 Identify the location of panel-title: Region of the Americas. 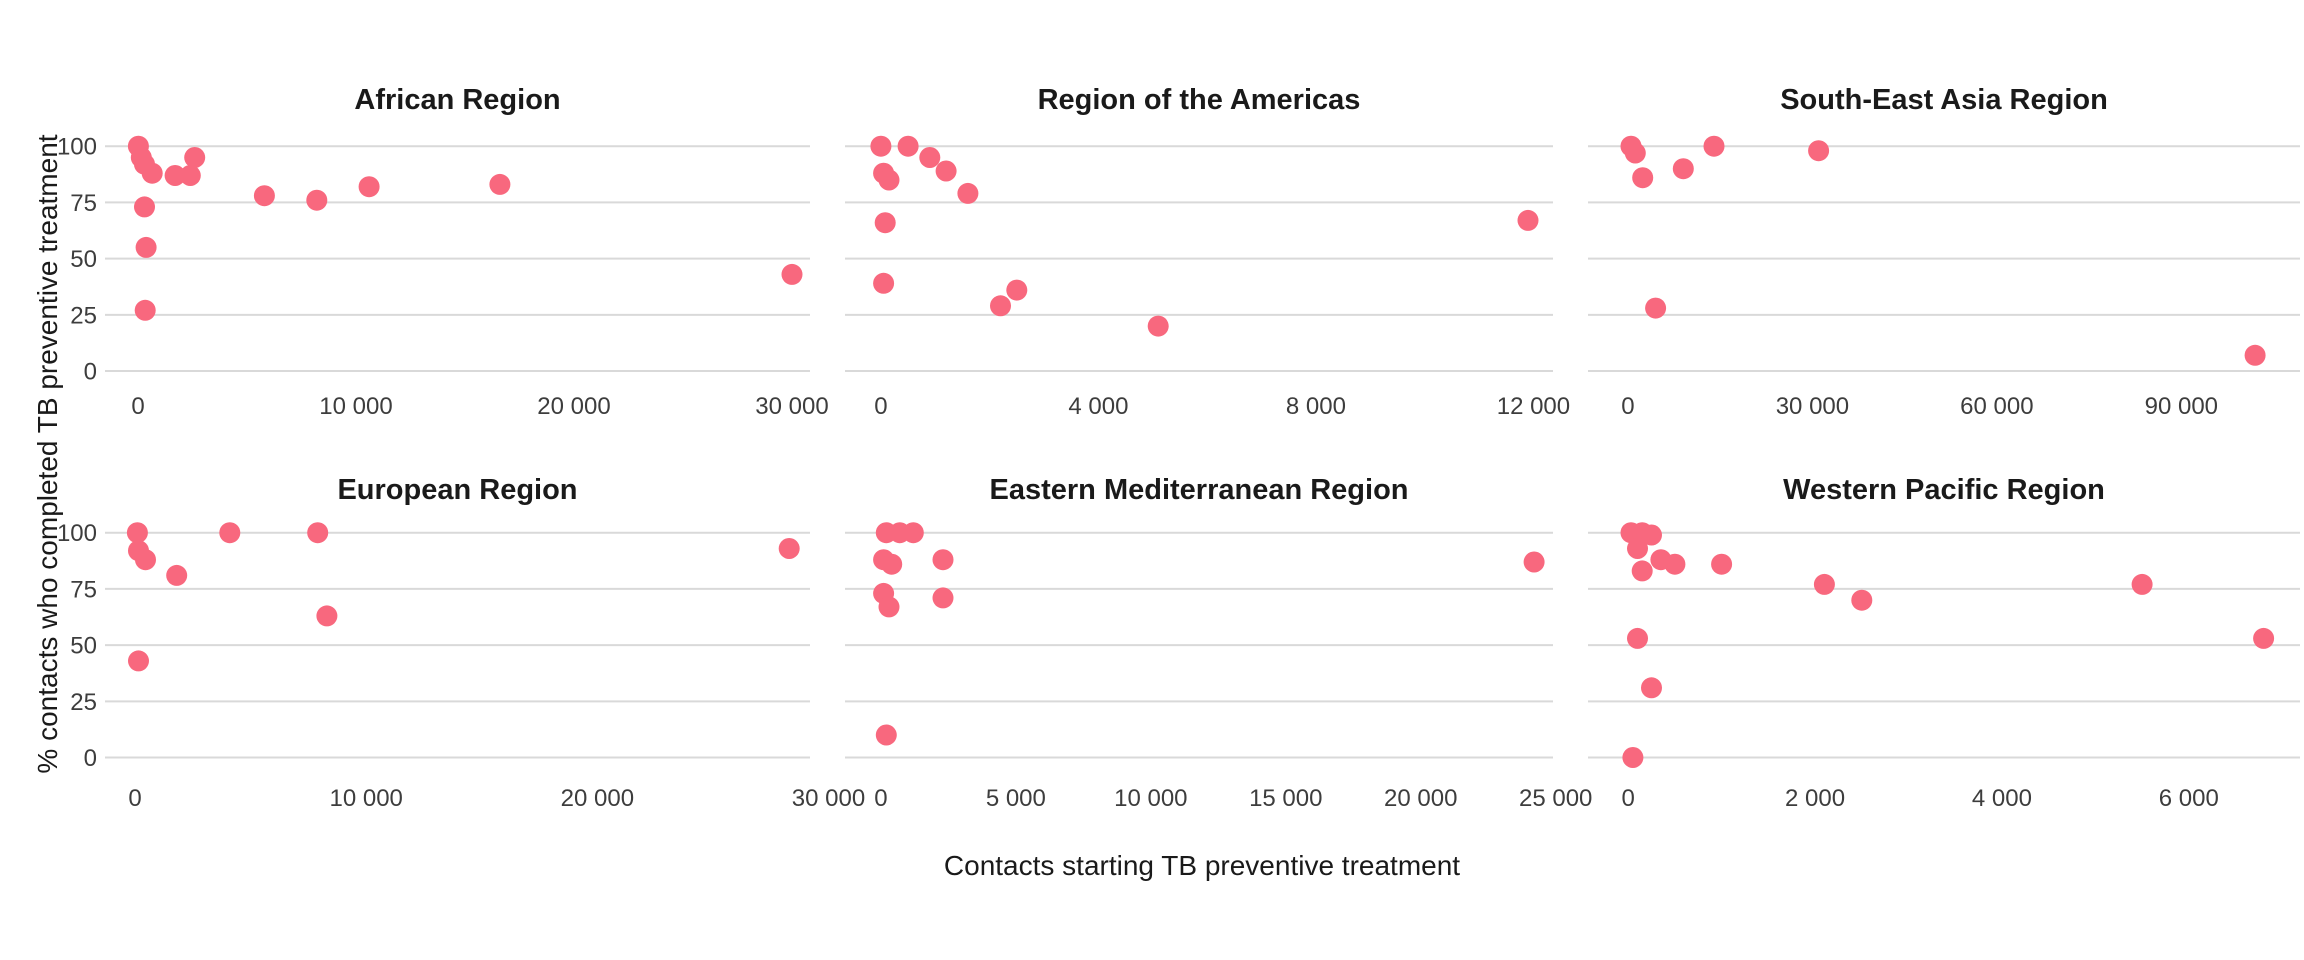
(1199, 100).